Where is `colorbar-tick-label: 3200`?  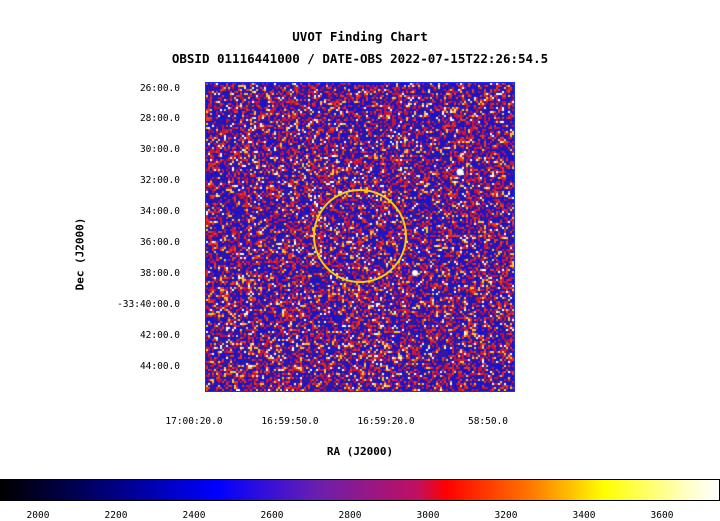
colorbar-tick-label: 3200 is located at coordinates (506, 515).